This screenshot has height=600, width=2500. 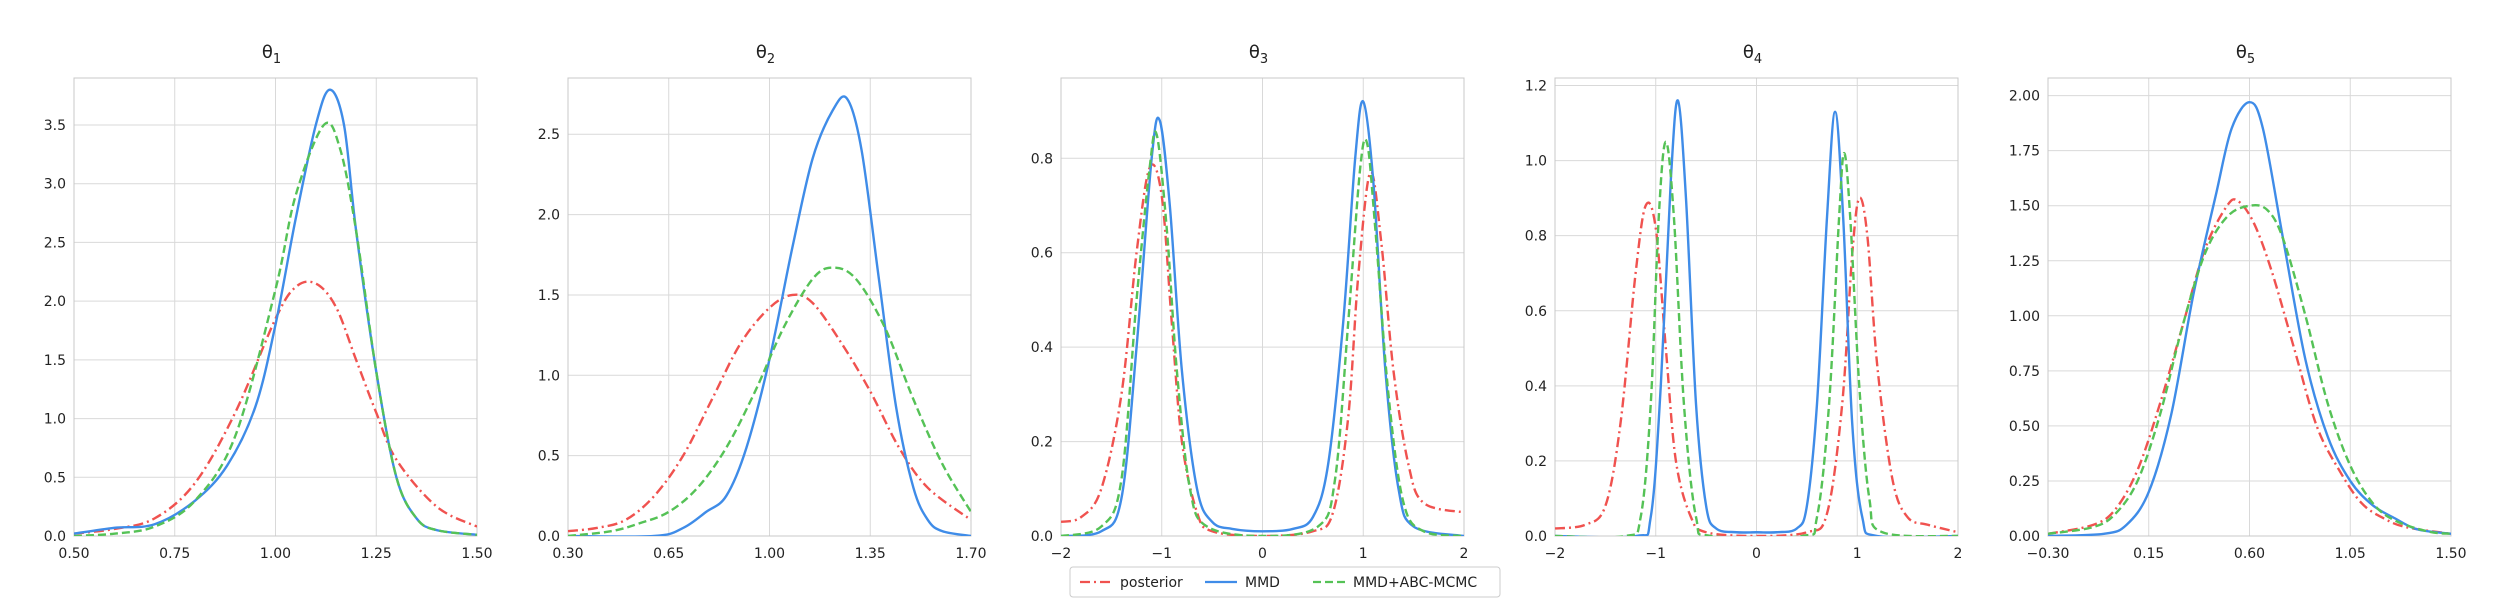 What do you see at coordinates (376, 554) in the screenshot?
I see `x-tick-label: 1.25` at bounding box center [376, 554].